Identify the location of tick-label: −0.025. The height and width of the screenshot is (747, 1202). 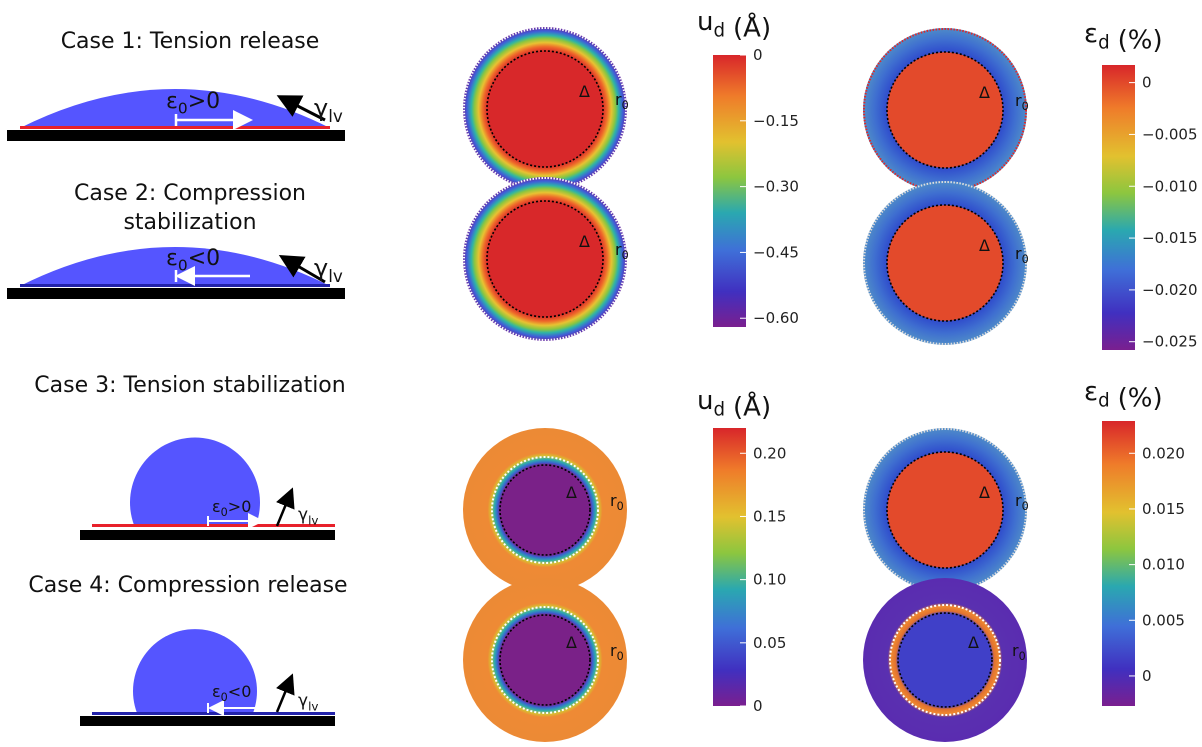
(1170, 342).